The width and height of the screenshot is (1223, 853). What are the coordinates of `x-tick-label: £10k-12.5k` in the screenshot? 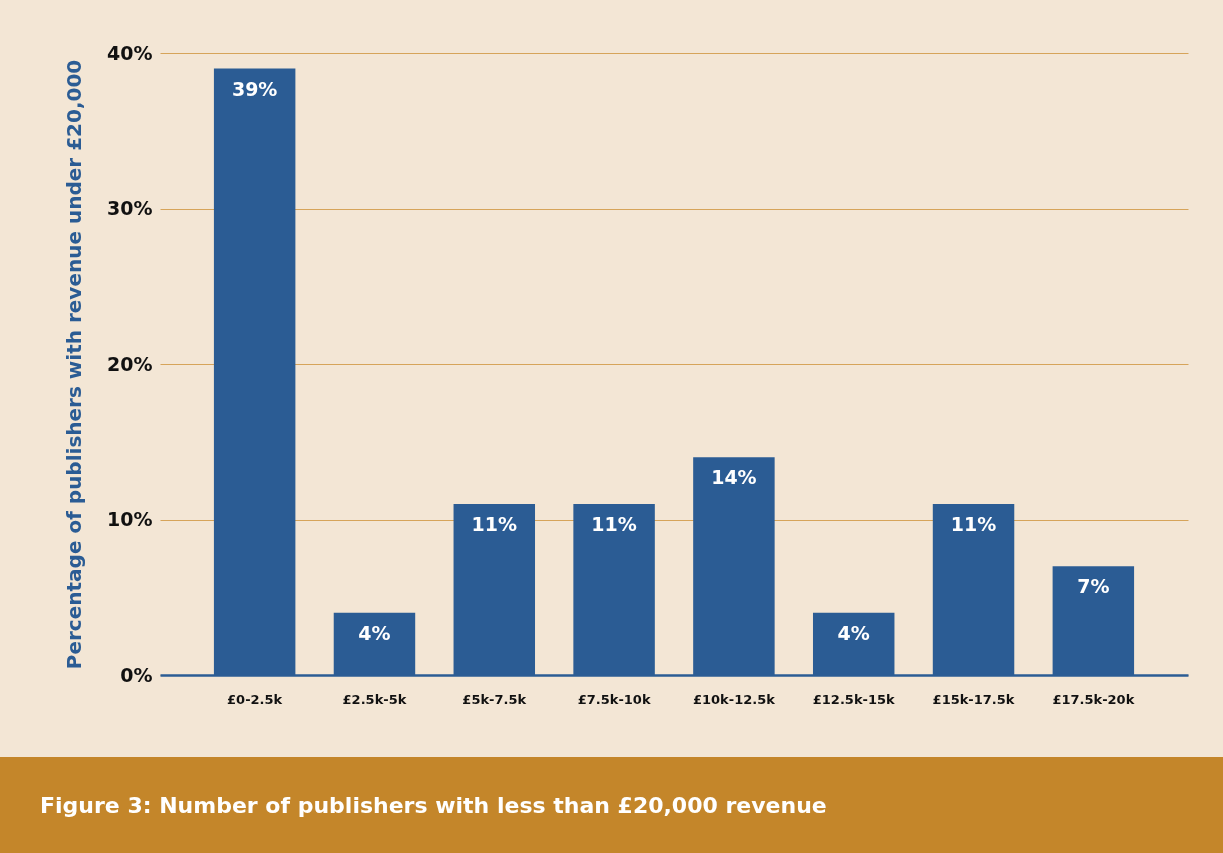 It's located at (734, 699).